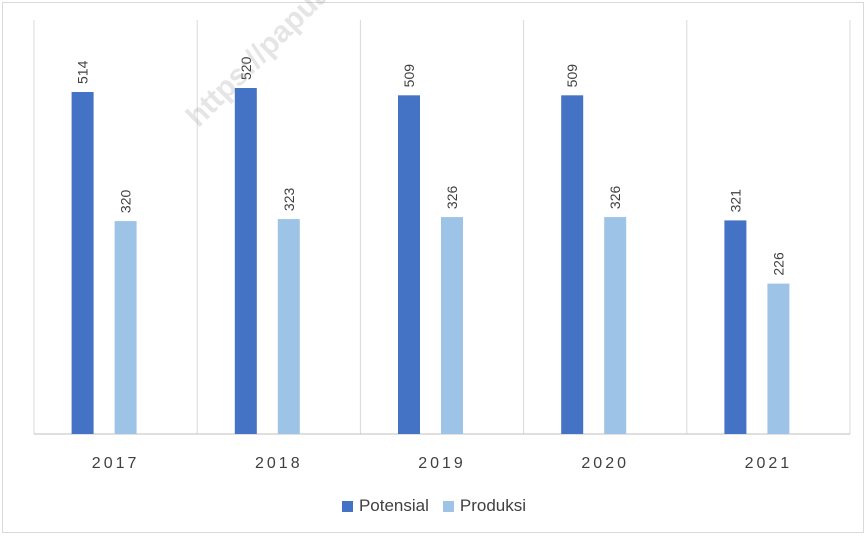 The image size is (868, 537). Describe the element at coordinates (778, 264) in the screenshot. I see `data-label-produksi-2021: 226` at that location.